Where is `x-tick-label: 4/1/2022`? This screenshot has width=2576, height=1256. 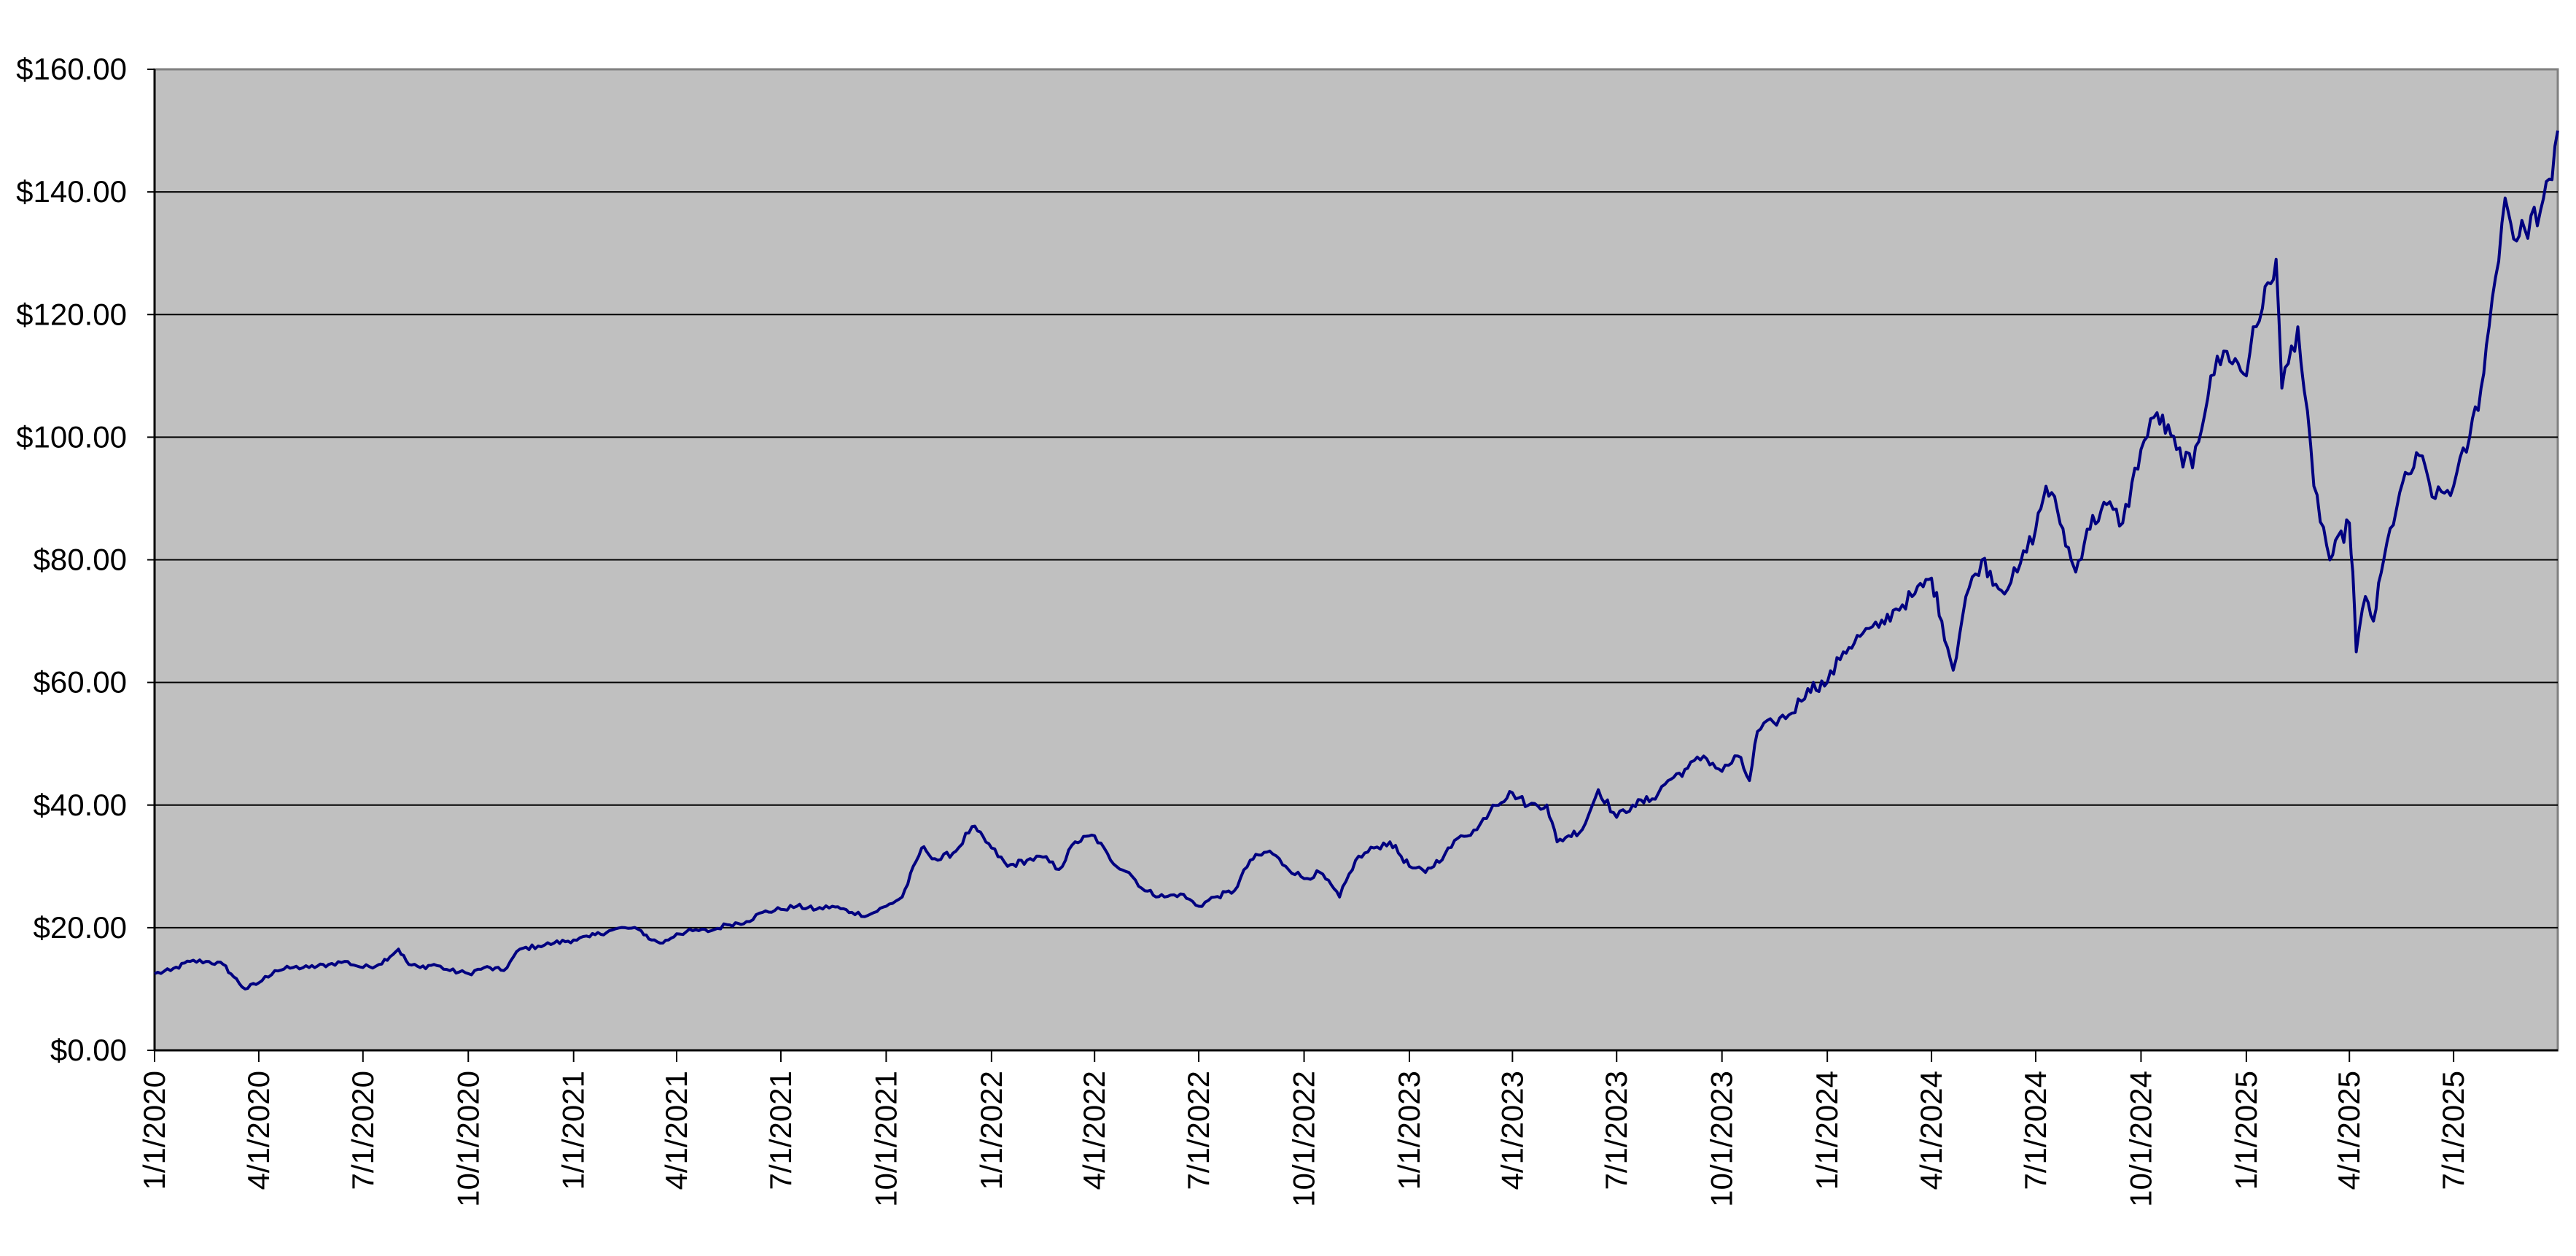
x-tick-label: 4/1/2022 is located at coordinates (1094, 1130).